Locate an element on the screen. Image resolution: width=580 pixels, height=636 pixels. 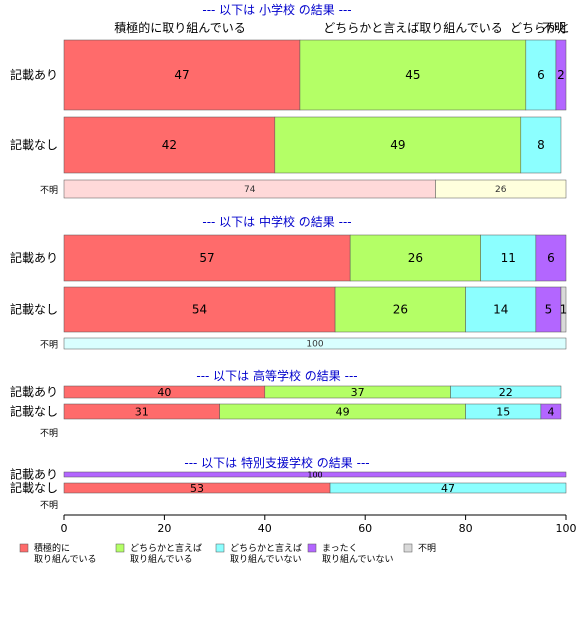
legend-label: まったく is located at coordinates (340, 548).